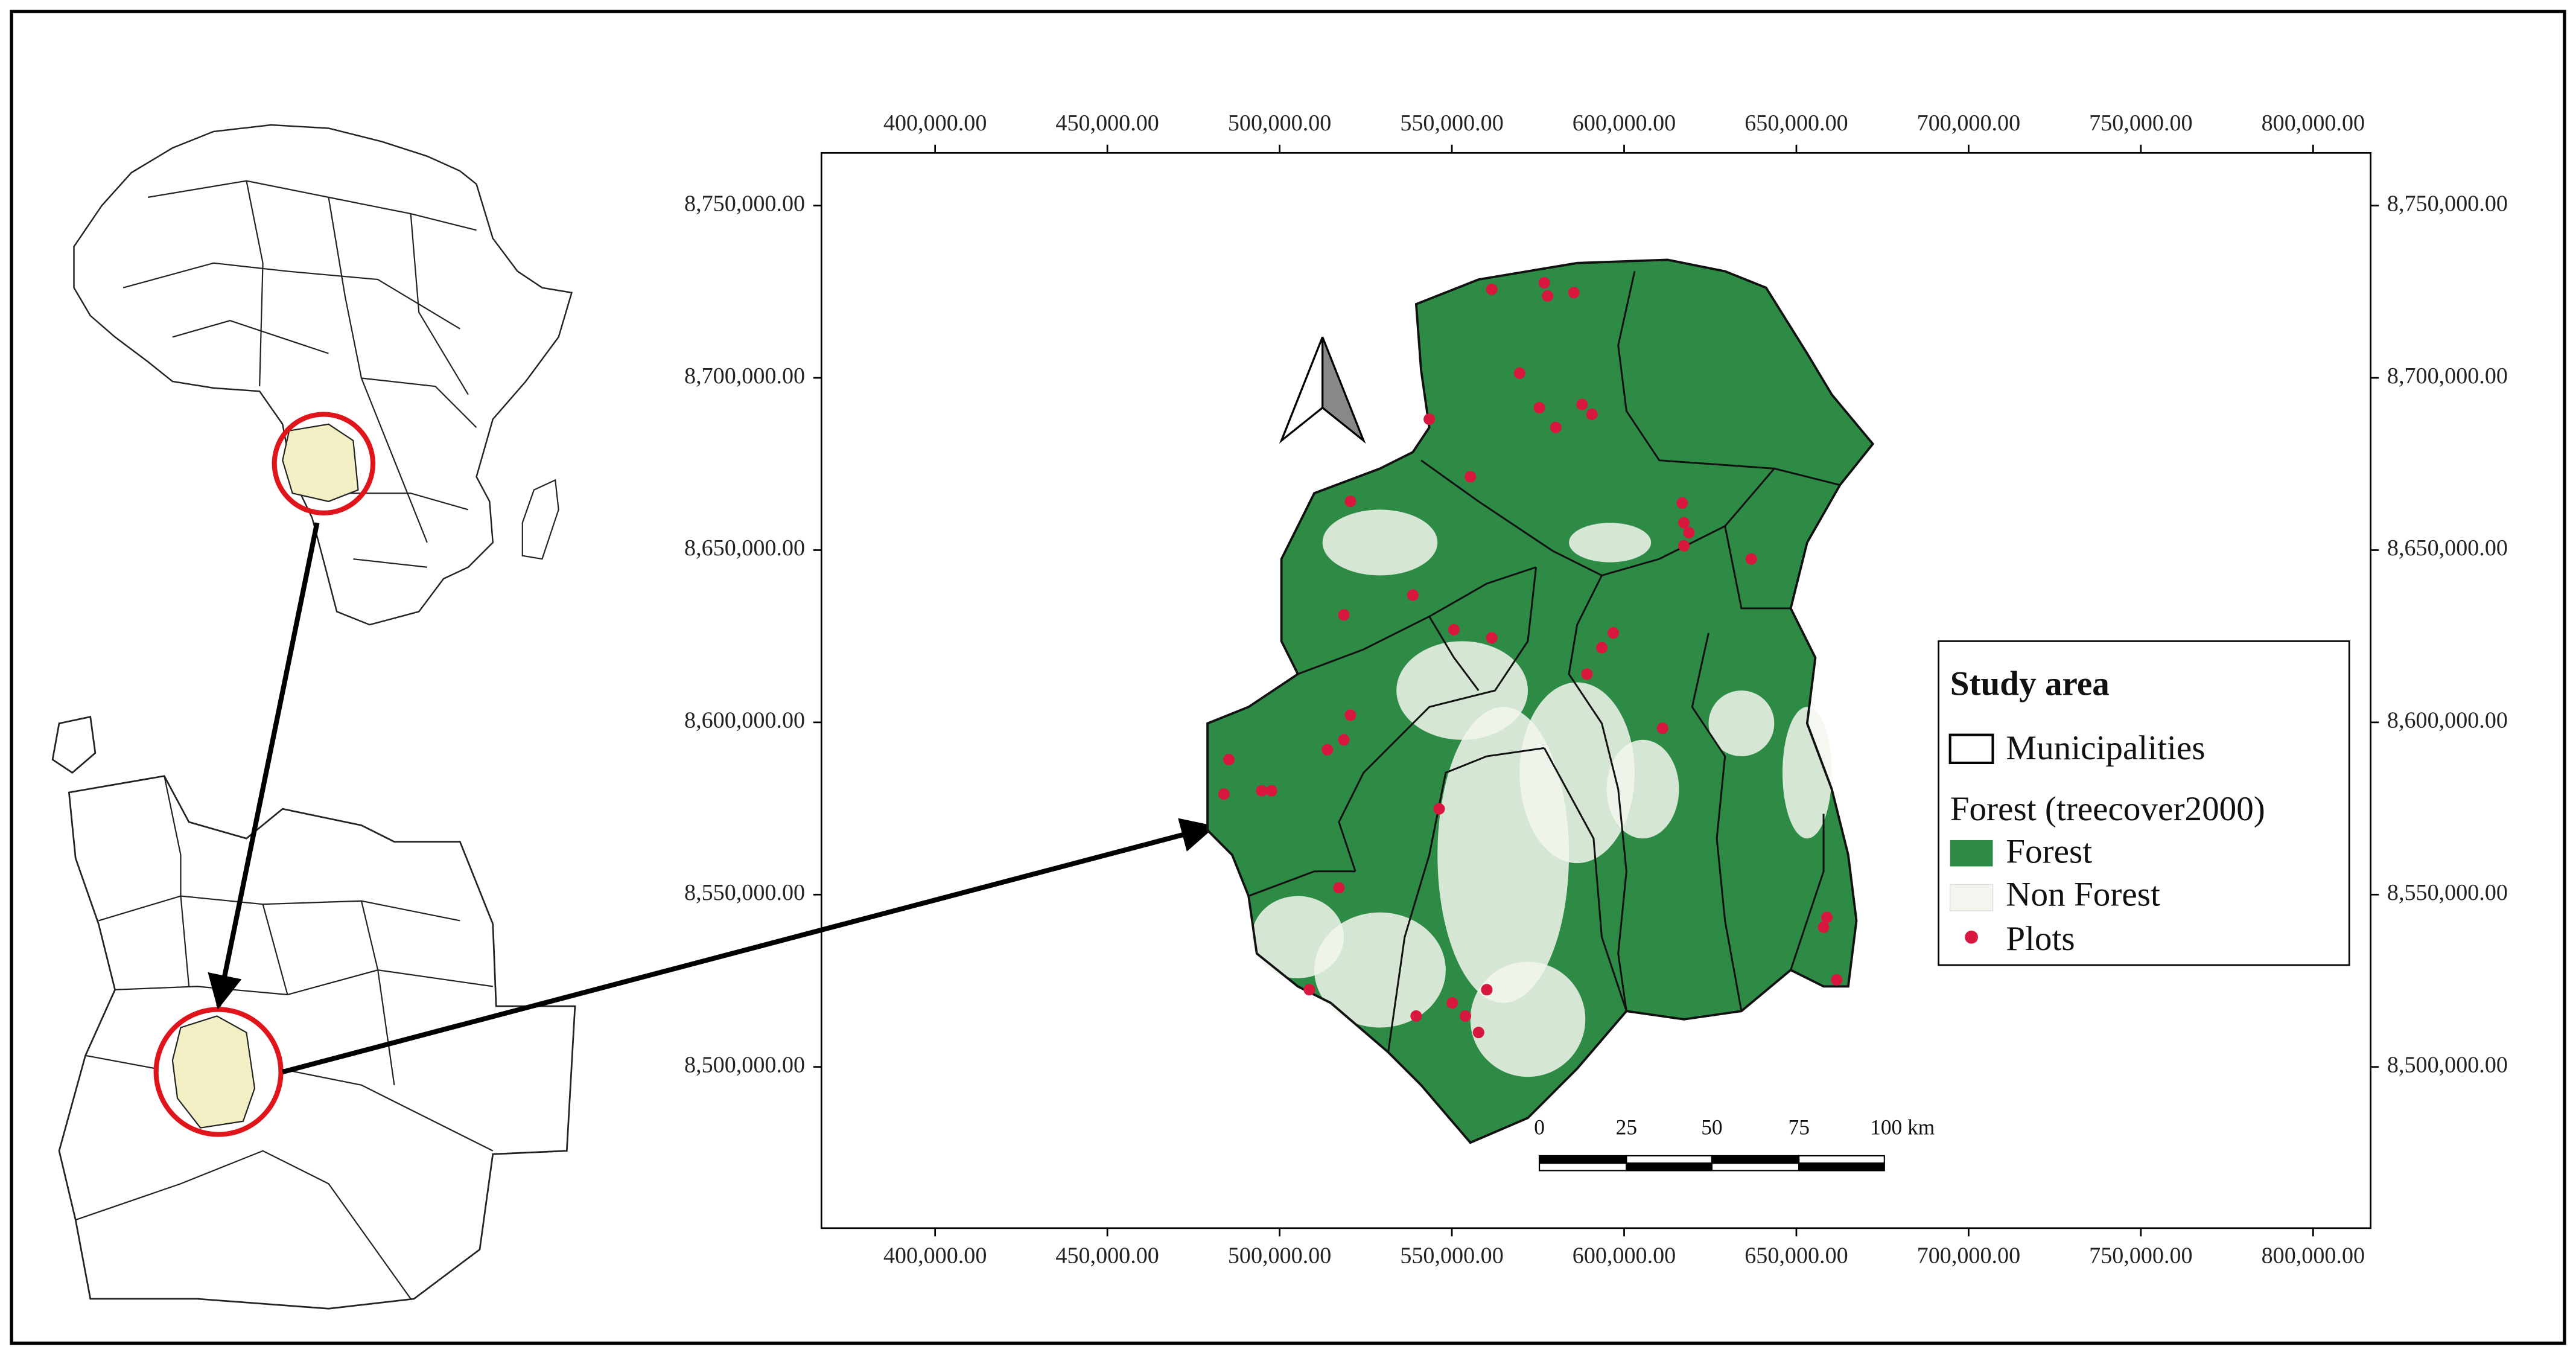  Describe the element at coordinates (744, 720) in the screenshot. I see `y-tick-label: 8,600,000.00` at that location.